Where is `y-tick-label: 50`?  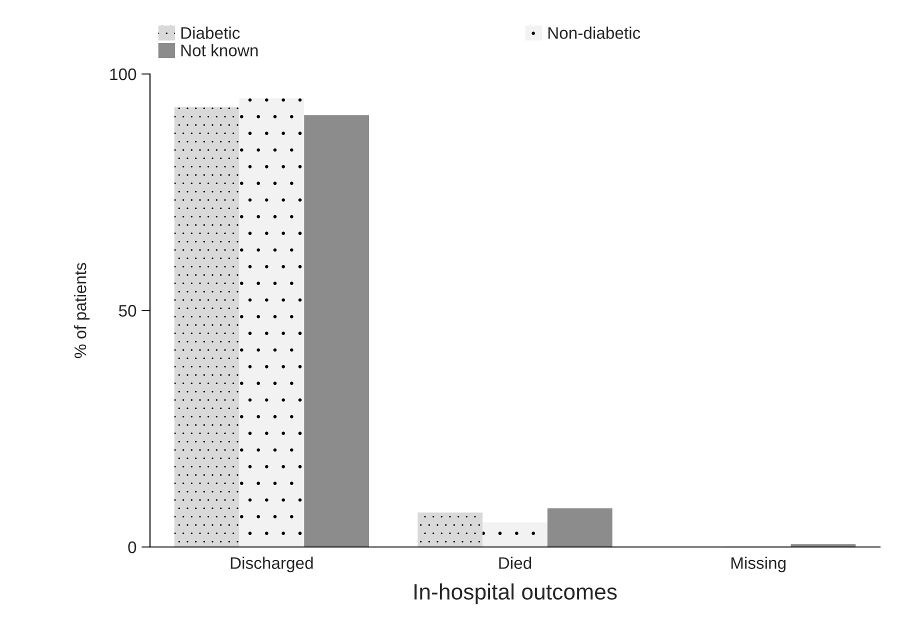 y-tick-label: 50 is located at coordinates (127, 310).